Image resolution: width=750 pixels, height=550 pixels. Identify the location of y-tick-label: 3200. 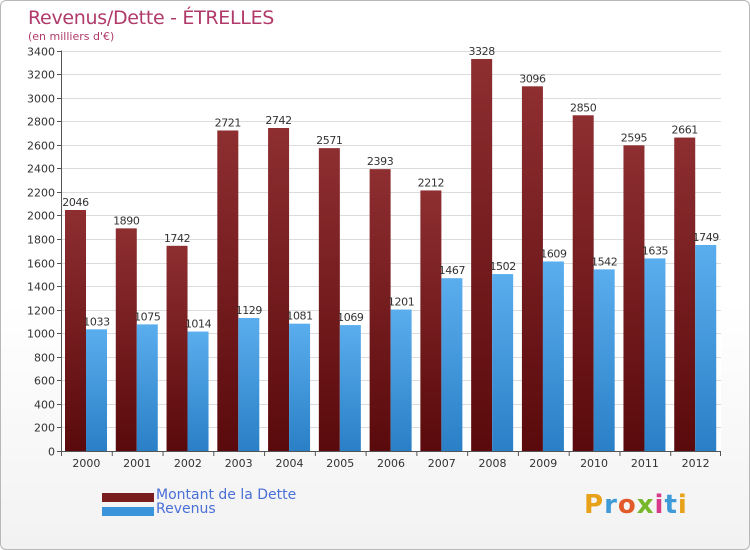
(41, 75).